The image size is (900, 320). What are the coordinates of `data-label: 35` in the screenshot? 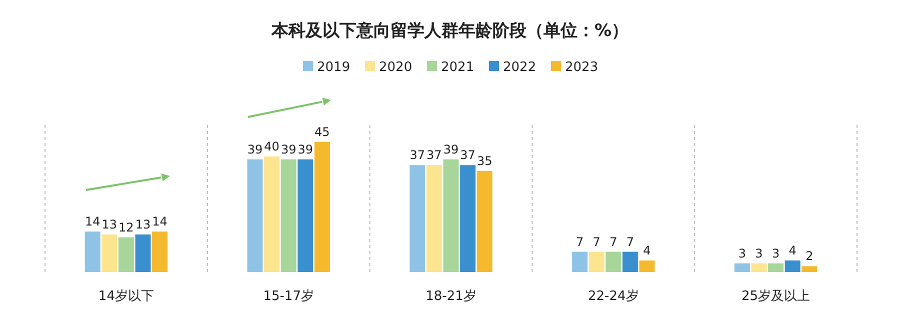 It's located at (484, 161).